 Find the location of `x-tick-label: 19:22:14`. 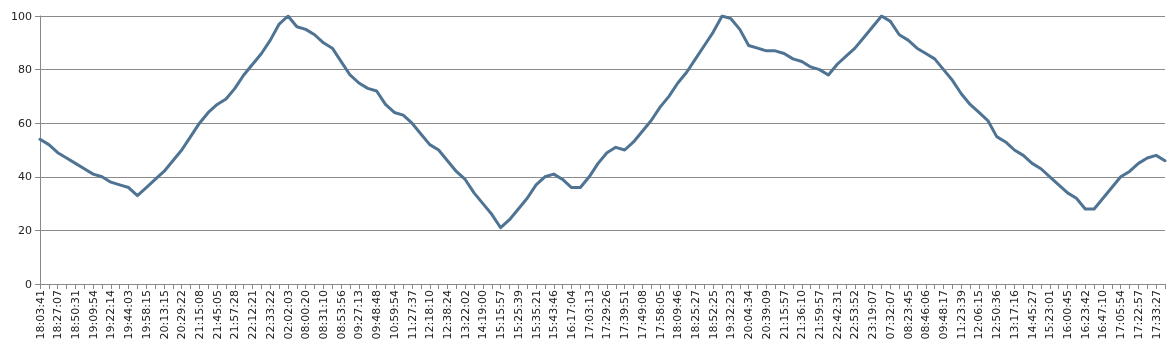

x-tick-label: 19:22:14 is located at coordinates (111, 315).